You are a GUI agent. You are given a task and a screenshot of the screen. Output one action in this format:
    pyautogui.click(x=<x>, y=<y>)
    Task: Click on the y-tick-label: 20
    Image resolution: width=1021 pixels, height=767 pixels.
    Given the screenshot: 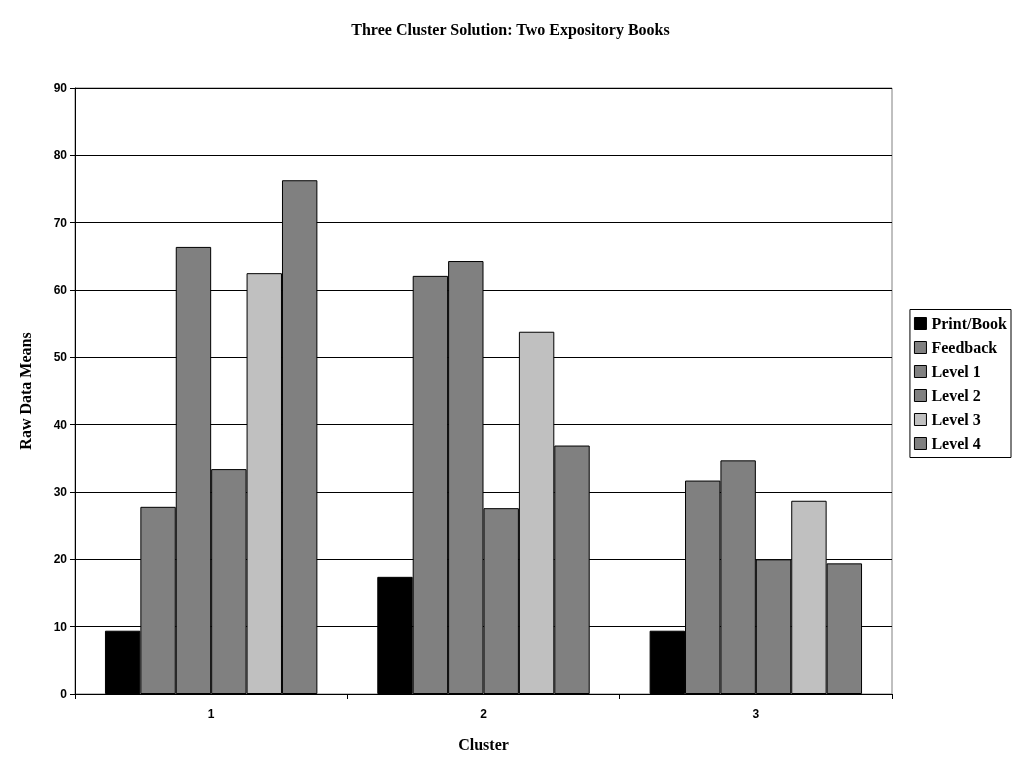 What is the action you would take?
    pyautogui.click(x=60, y=559)
    